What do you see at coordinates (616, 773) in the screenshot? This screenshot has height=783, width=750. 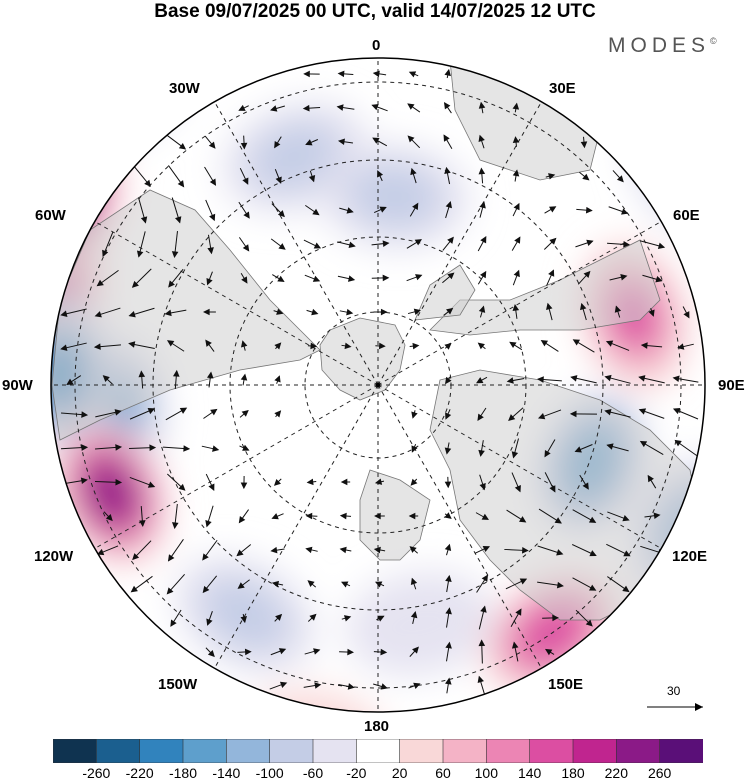 I see `colorbar-tick-12: 220` at bounding box center [616, 773].